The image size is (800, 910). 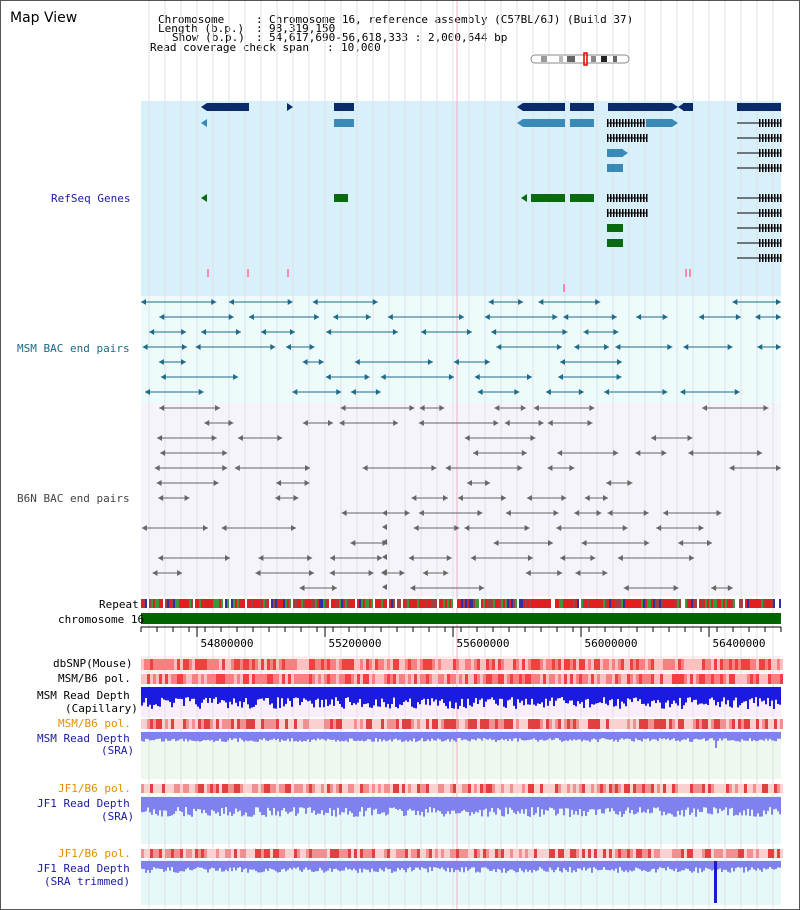 I want to click on msm-read-depth-cap-label: MSM Read Depth, so click(x=83, y=695).